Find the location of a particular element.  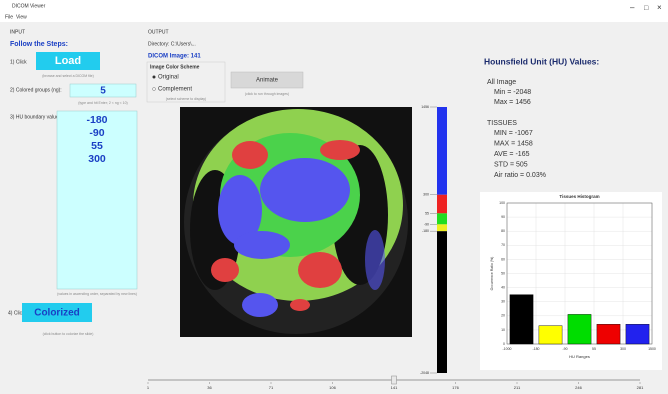

colorize-button is located at coordinates (57, 312).